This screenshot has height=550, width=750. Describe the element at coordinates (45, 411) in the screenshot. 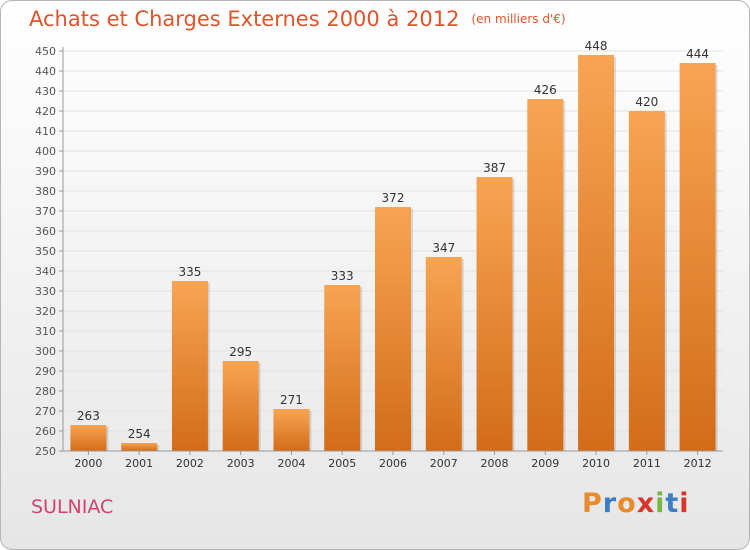

I see `y-tick-label: 270` at that location.